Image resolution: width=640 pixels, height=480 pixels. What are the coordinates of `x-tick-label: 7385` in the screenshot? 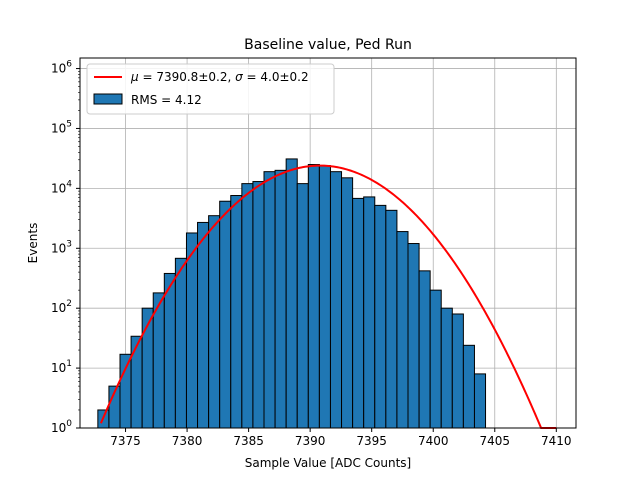 It's located at (248, 441).